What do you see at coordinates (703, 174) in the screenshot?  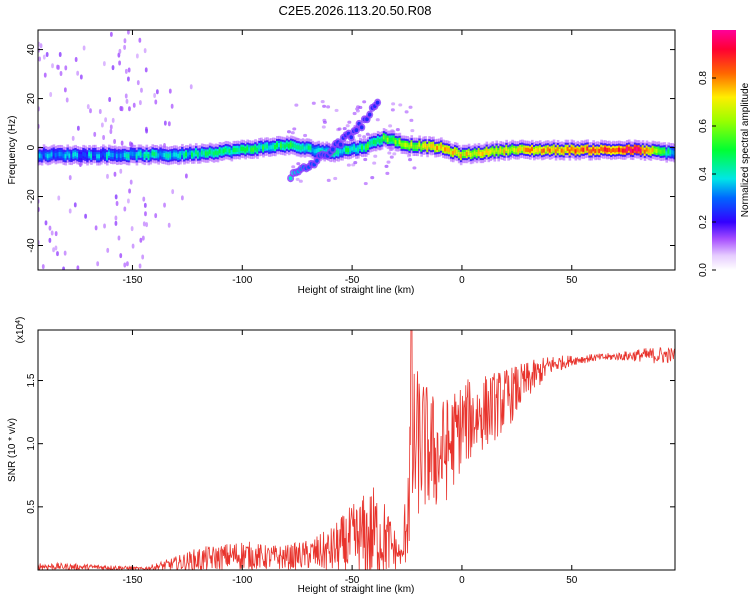 I see `colorbar-tick-label: 0.4` at bounding box center [703, 174].